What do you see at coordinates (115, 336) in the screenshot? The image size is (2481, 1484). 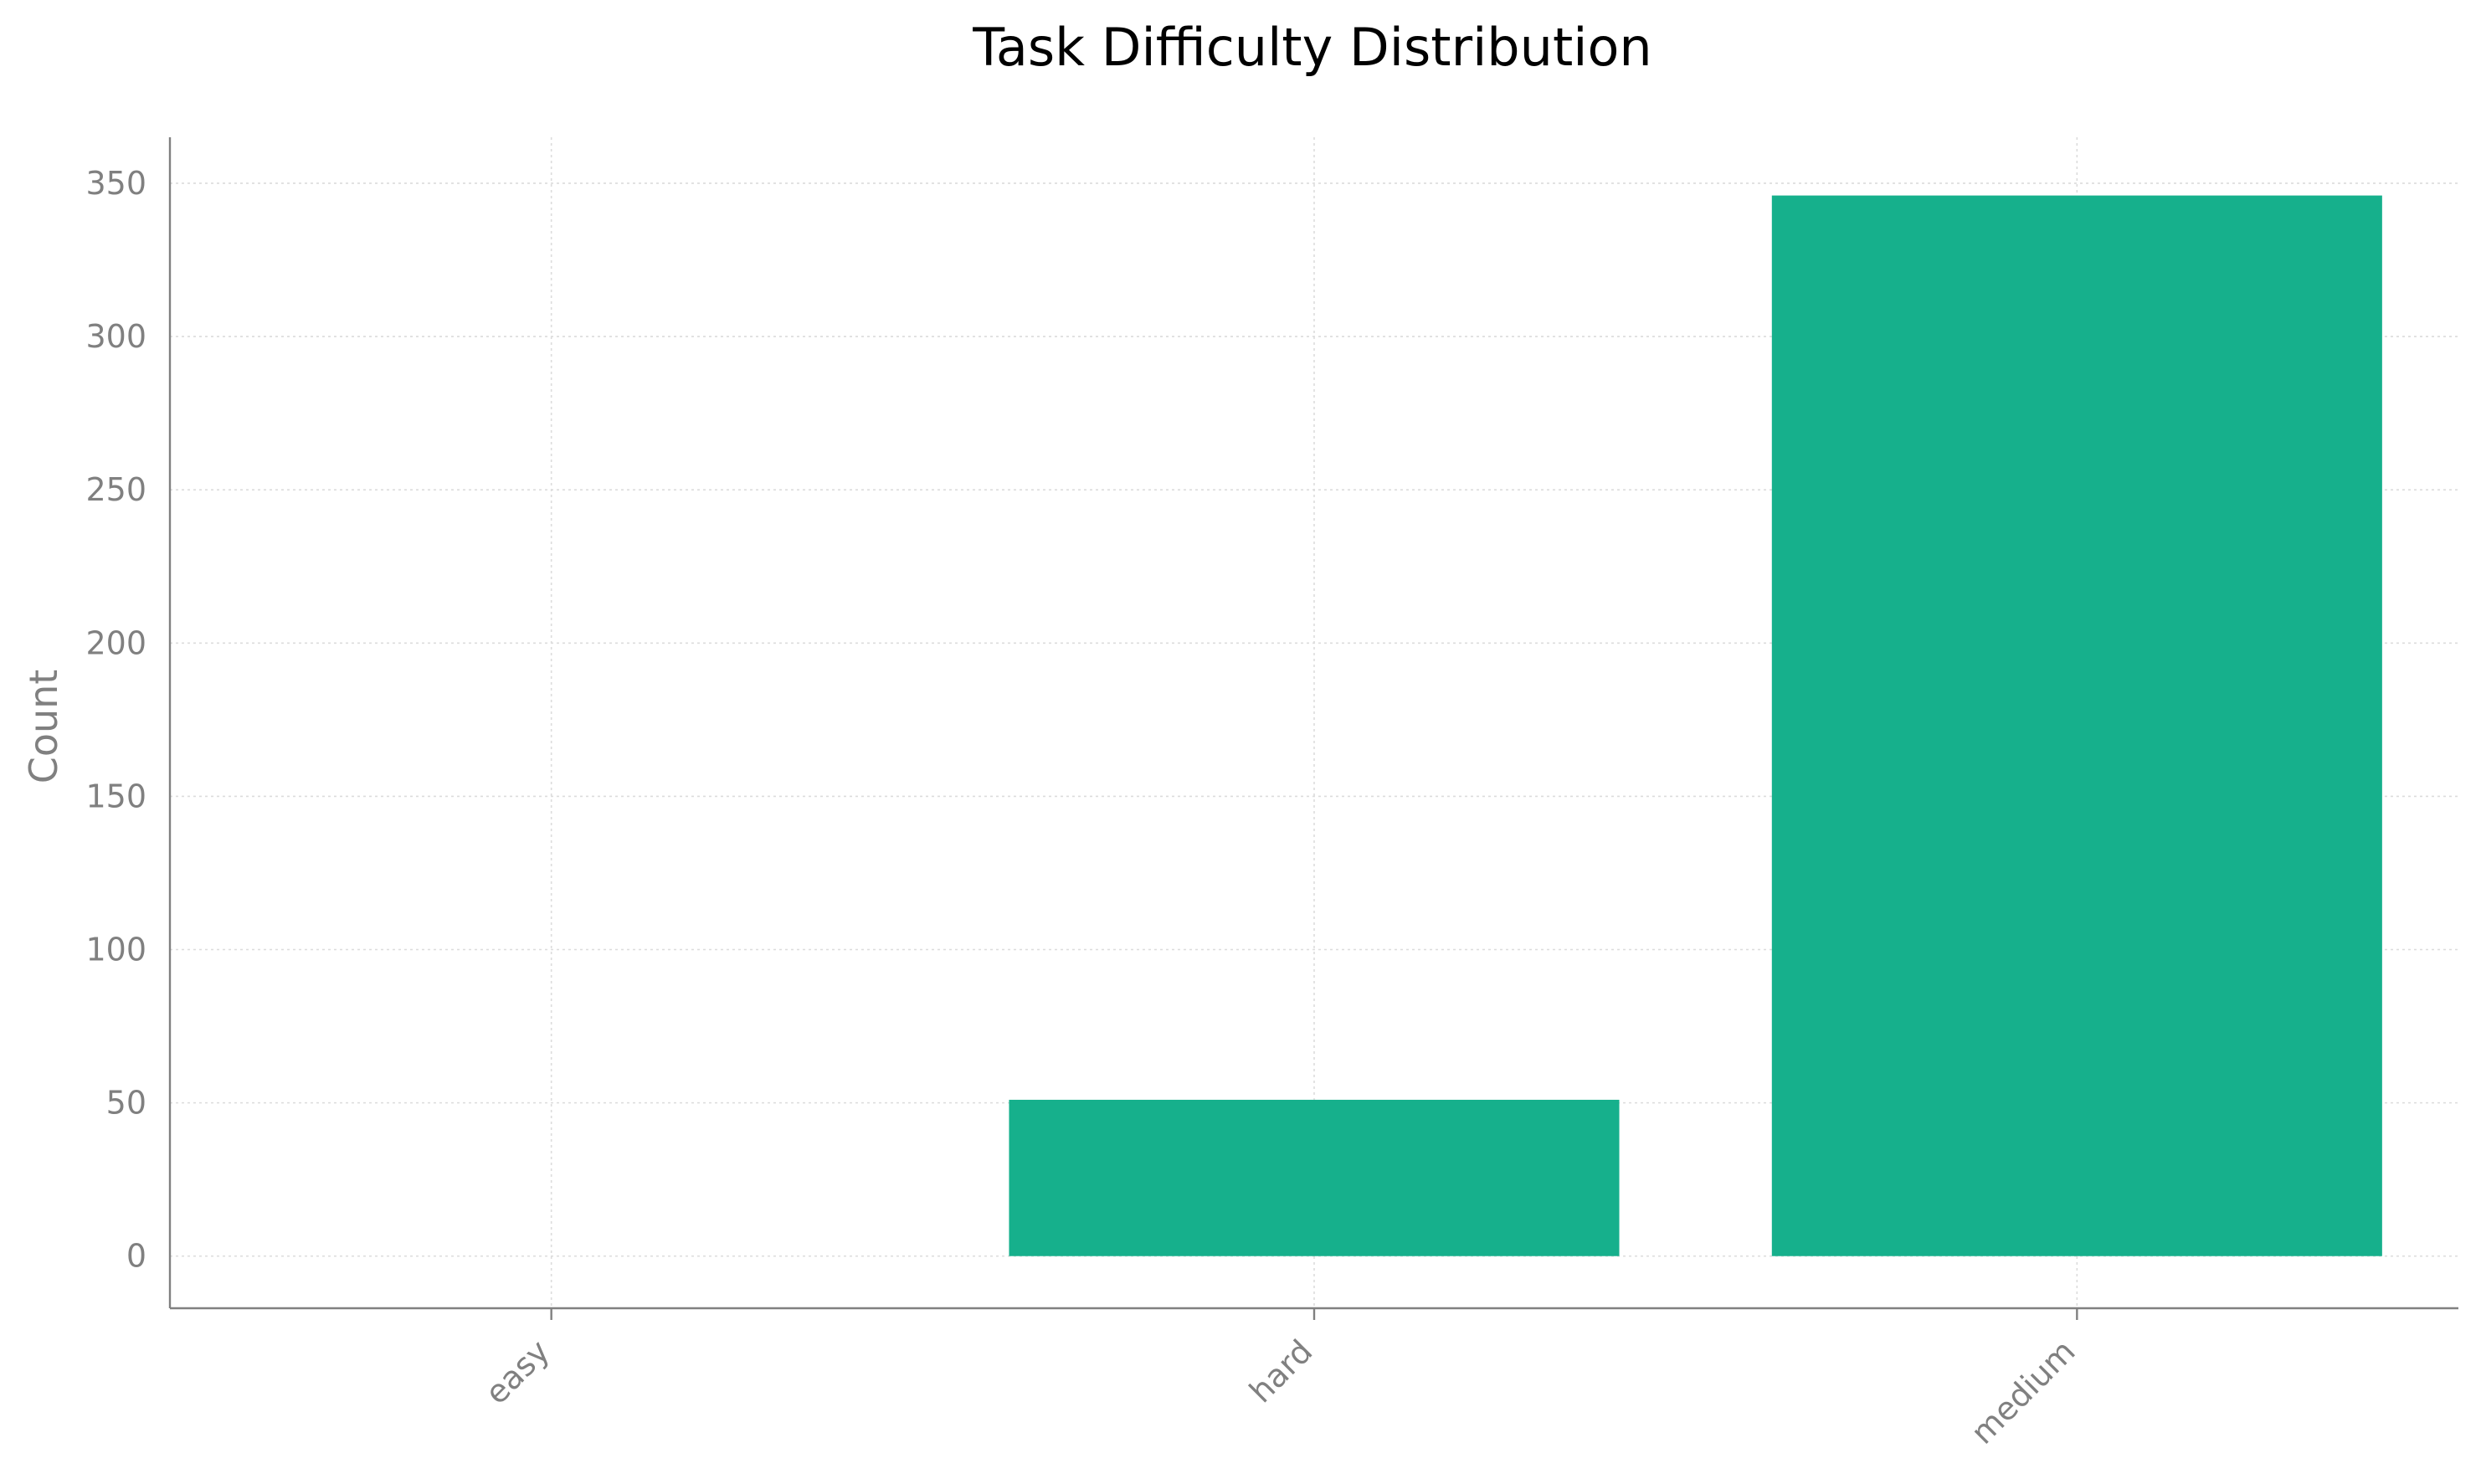 I see `y-tick-label: 300` at bounding box center [115, 336].